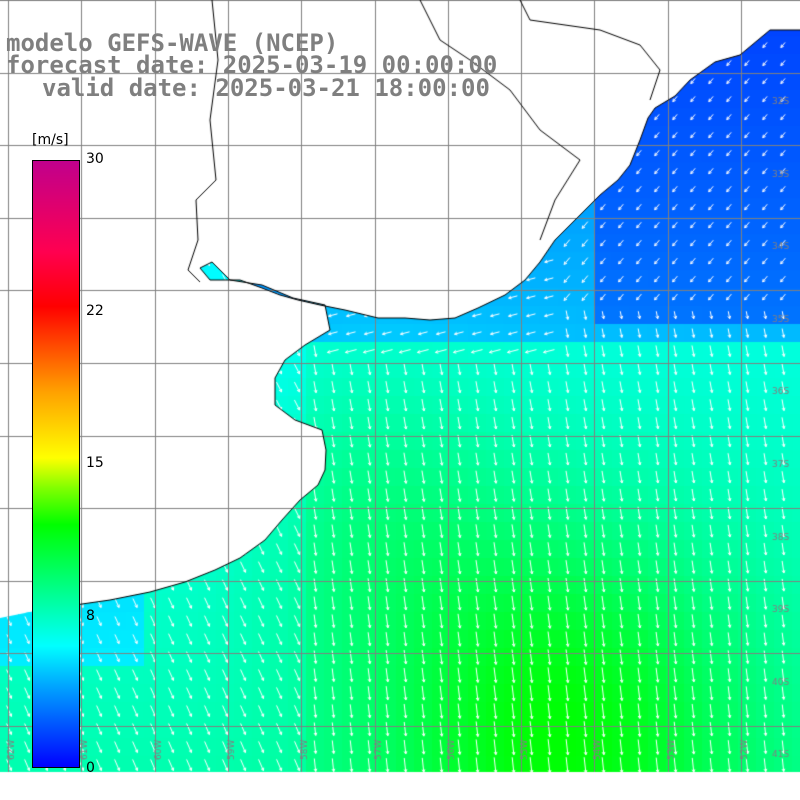  What do you see at coordinates (95, 159) in the screenshot?
I see `legend-tick-30: 30` at bounding box center [95, 159].